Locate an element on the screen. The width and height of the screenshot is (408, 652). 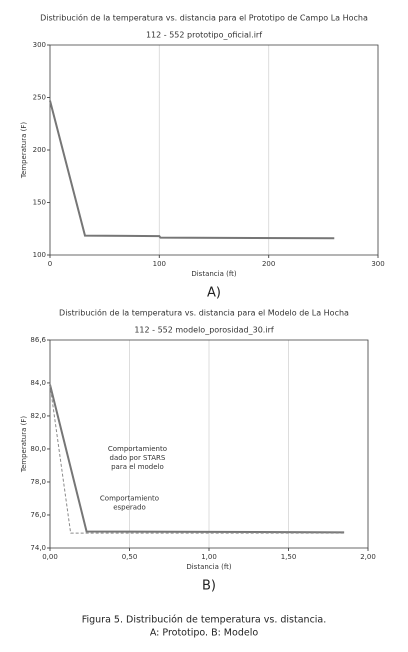
panel-label: A) is located at coordinates (214, 293).